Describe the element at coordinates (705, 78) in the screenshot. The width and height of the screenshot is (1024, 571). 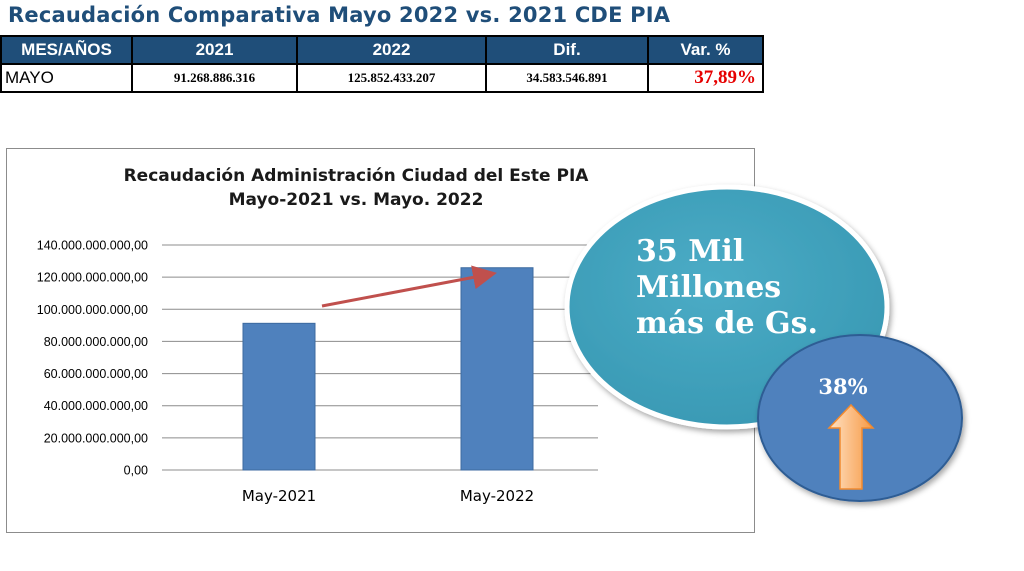
I see `cell-variation: 37,89%` at that location.